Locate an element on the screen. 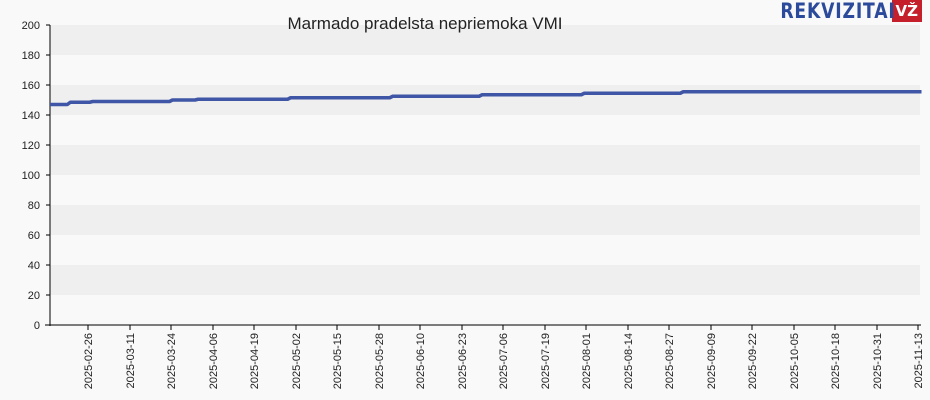 The image size is (930, 400). svg-text: 200 is located at coordinates (31, 26).